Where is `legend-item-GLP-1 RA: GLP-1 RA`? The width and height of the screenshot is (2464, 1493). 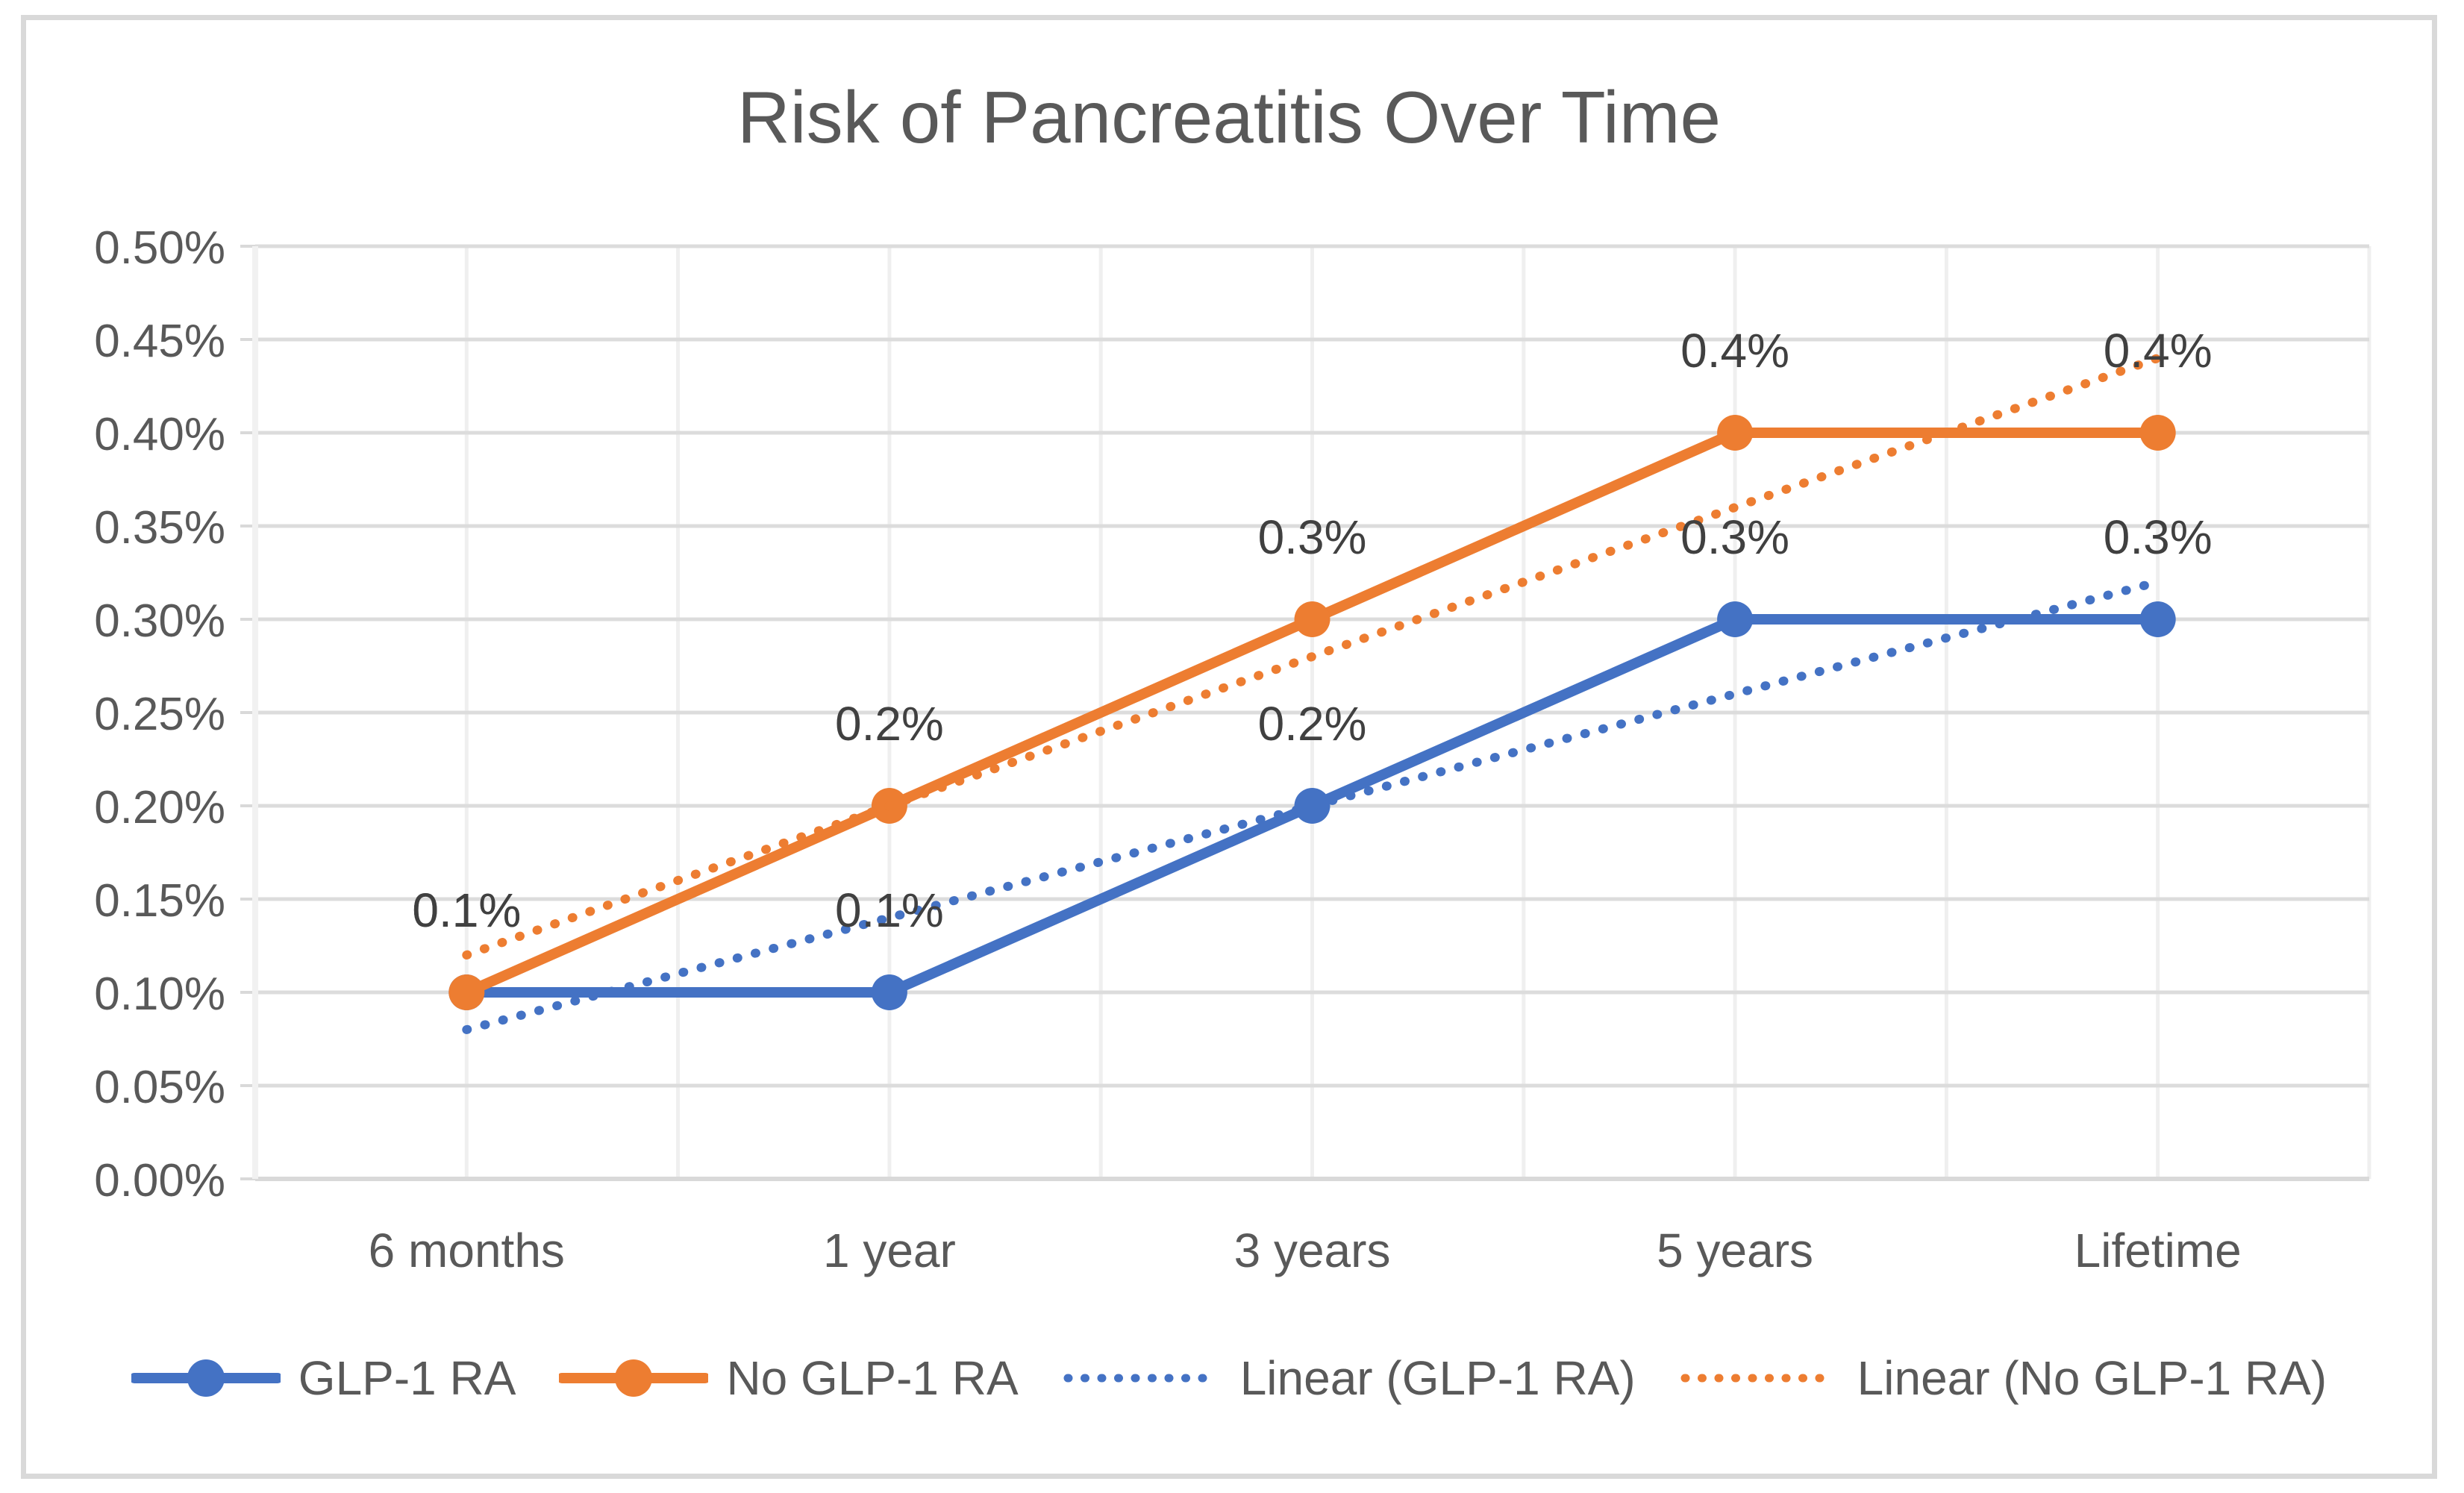
legend-item-GLP-1 RA: GLP-1 RA is located at coordinates (323, 1378).